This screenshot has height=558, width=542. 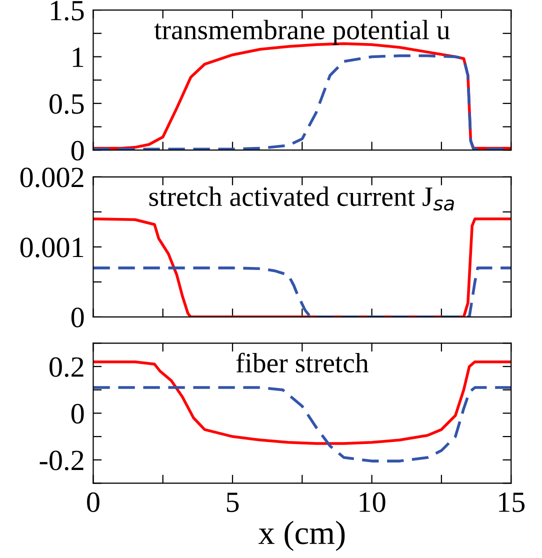 I want to click on y-tick-label: -0.2, so click(x=62, y=460).